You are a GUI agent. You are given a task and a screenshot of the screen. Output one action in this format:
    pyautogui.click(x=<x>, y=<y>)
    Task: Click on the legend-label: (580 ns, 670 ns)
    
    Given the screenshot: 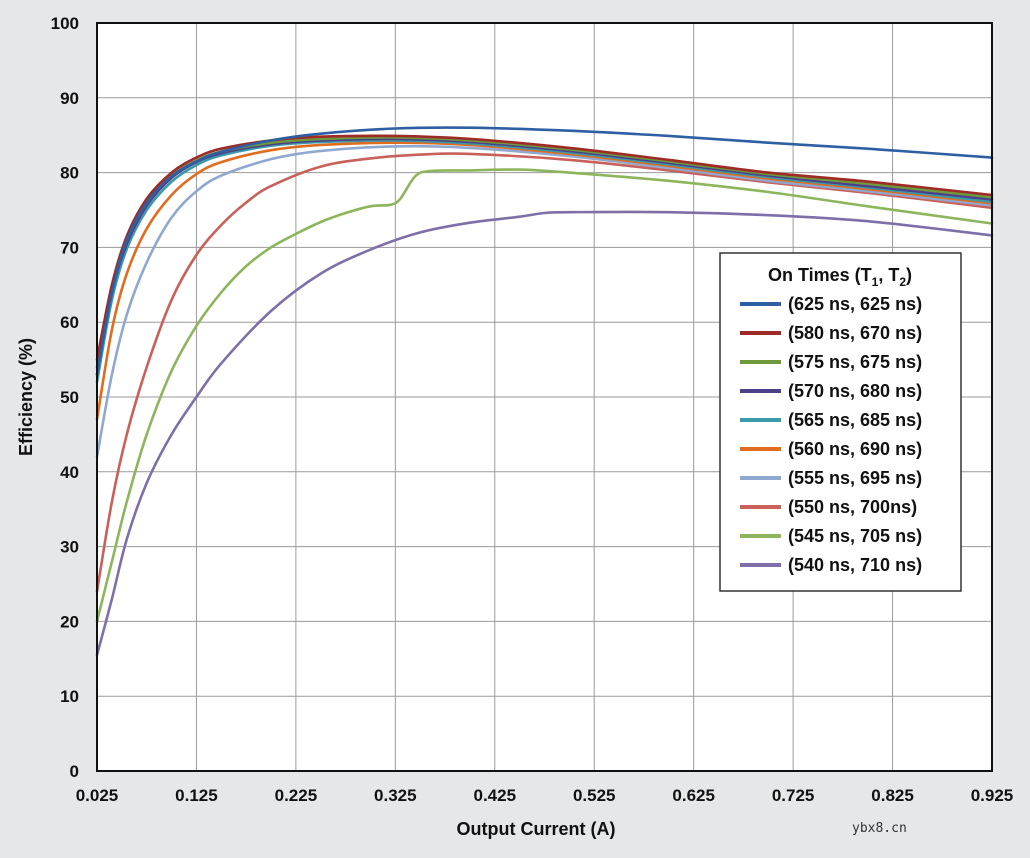 What is the action you would take?
    pyautogui.click(x=855, y=333)
    